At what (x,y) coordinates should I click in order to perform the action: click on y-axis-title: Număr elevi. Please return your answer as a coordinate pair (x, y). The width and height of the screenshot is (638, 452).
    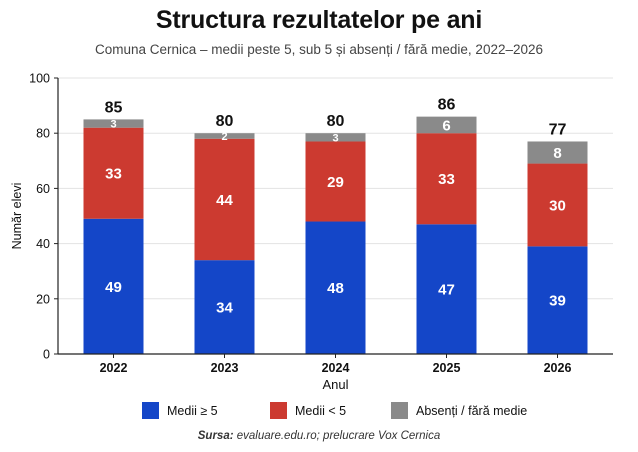
    Looking at the image, I should click on (17, 216).